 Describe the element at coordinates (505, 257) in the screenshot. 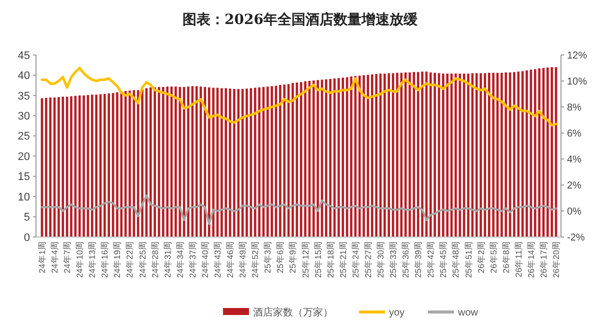

I see `x-tick-label: 26年8周` at that location.